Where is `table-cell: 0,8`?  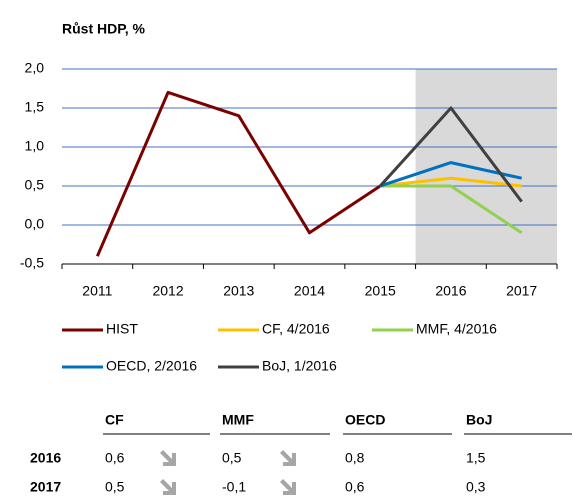
table-cell: 0,8 is located at coordinates (355, 458).